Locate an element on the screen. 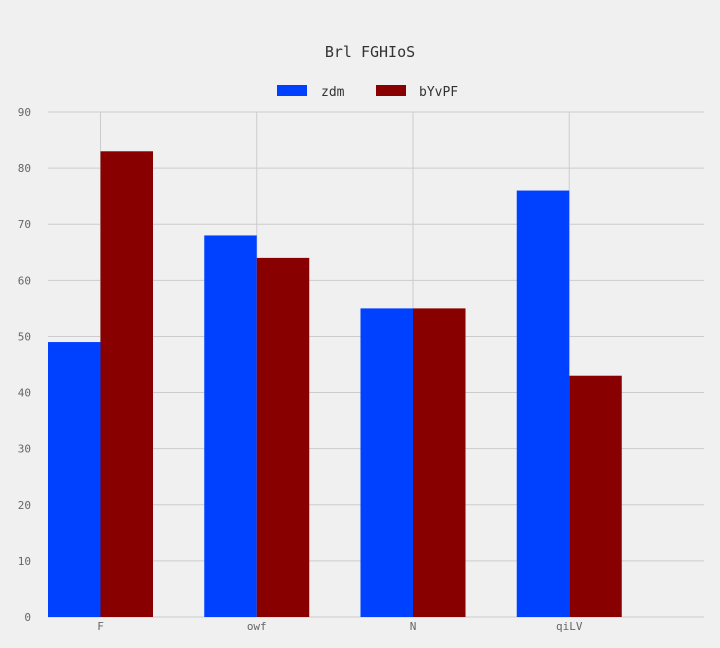 The image size is (720, 648). legend-label-bYvPF: bYvPF is located at coordinates (438, 92).